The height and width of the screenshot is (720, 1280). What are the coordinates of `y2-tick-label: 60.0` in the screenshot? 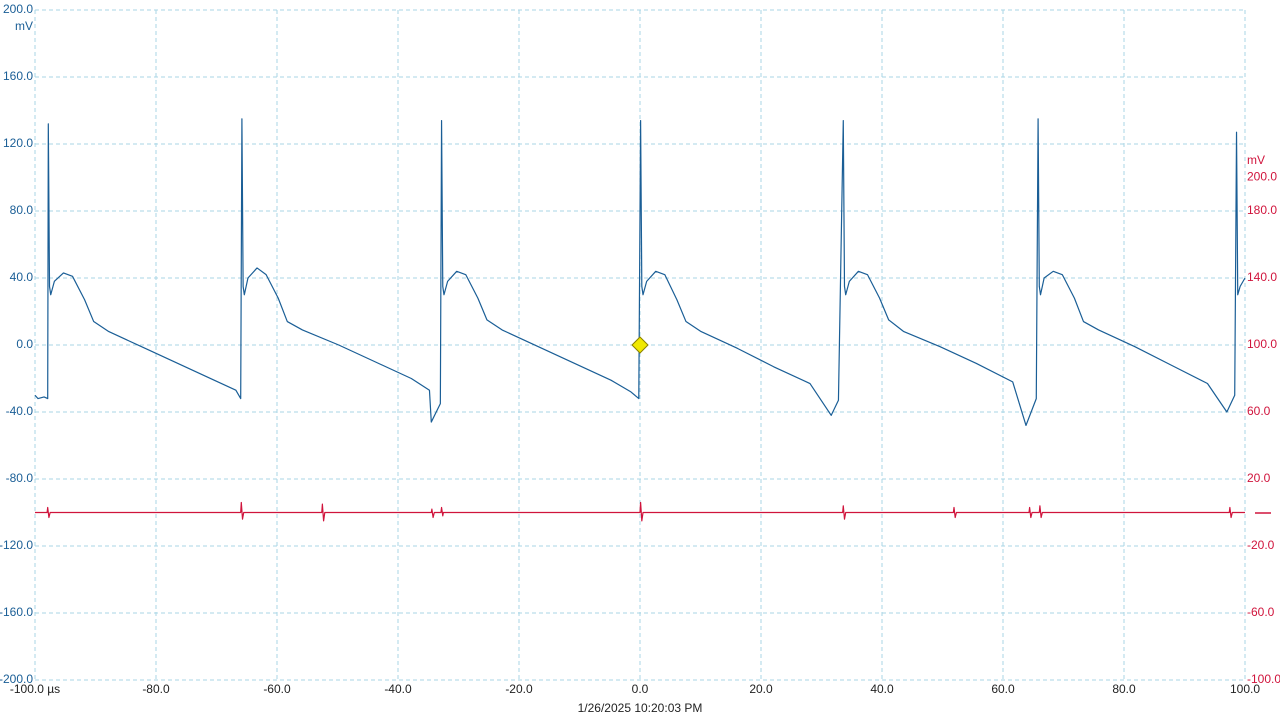 It's located at (1259, 411).